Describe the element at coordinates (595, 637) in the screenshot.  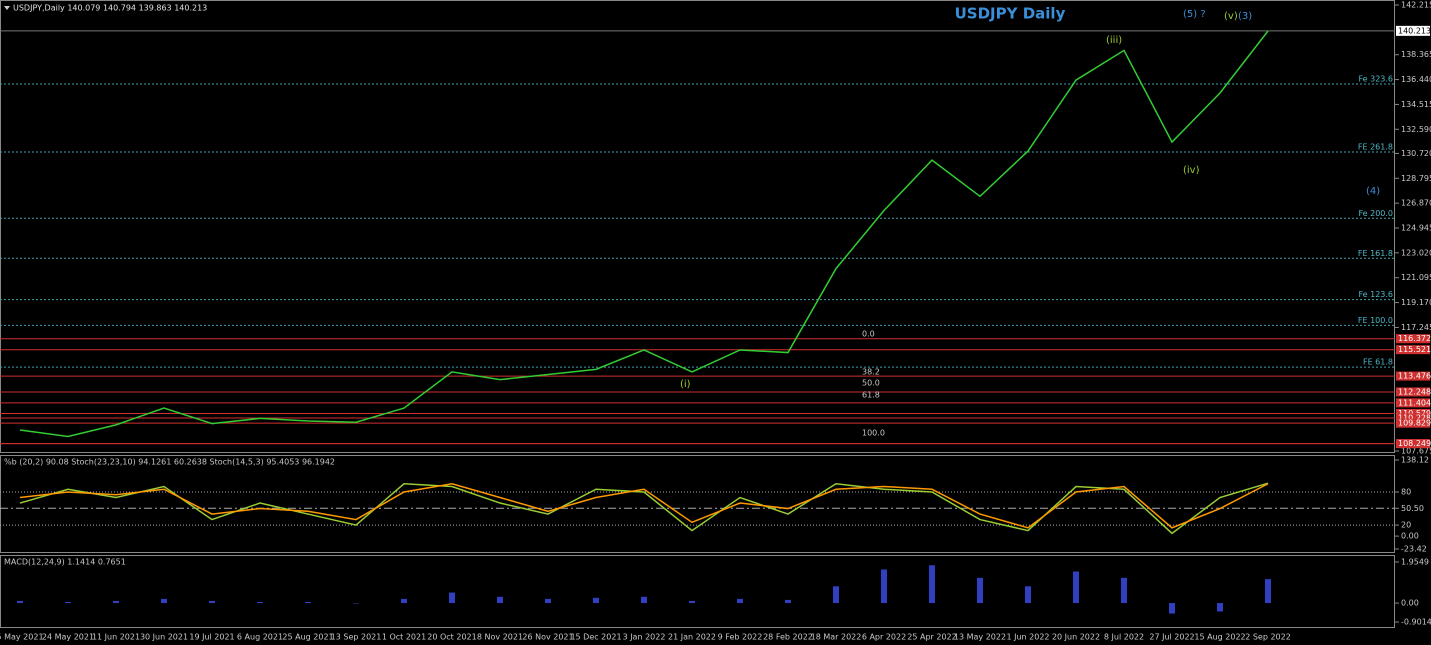
I see `x-tick-label: 15 Dec 2021` at that location.